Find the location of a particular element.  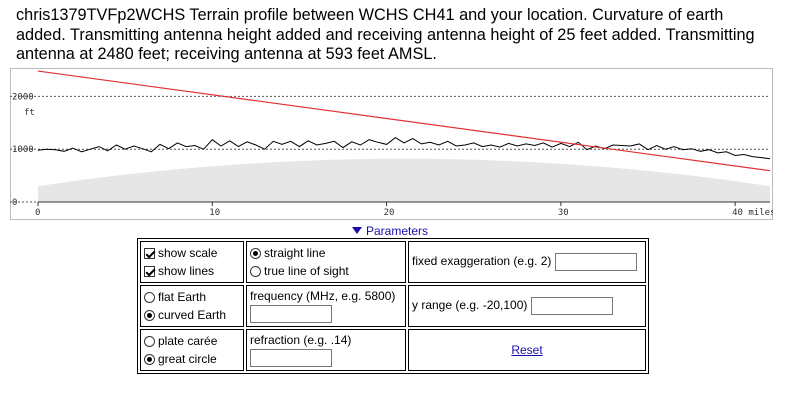

y-tick-label: 1000 is located at coordinates (23, 150).